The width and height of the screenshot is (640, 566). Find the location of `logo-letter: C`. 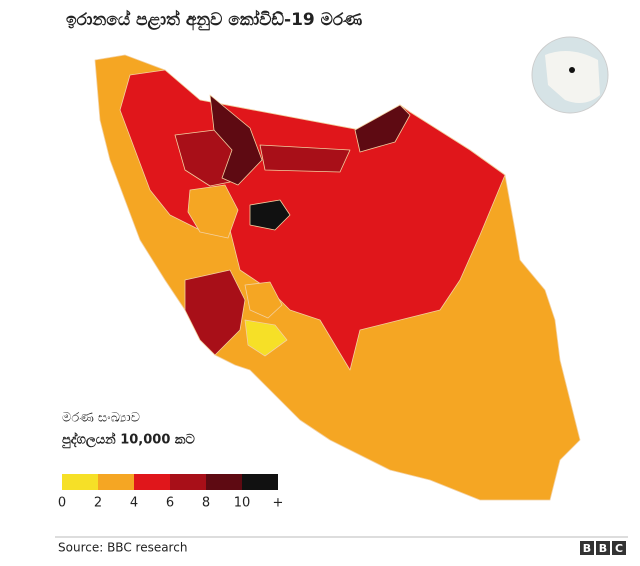

logo-letter: C is located at coordinates (619, 548).